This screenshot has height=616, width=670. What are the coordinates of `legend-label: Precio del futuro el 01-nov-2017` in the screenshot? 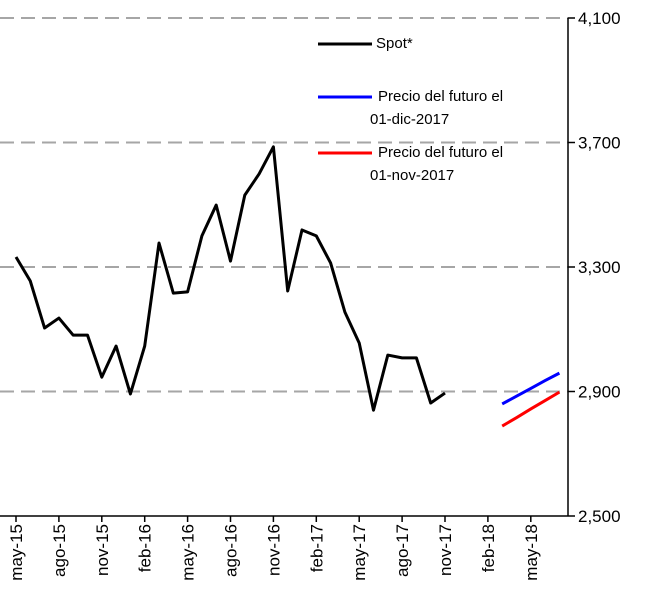 It's located at (436, 164).